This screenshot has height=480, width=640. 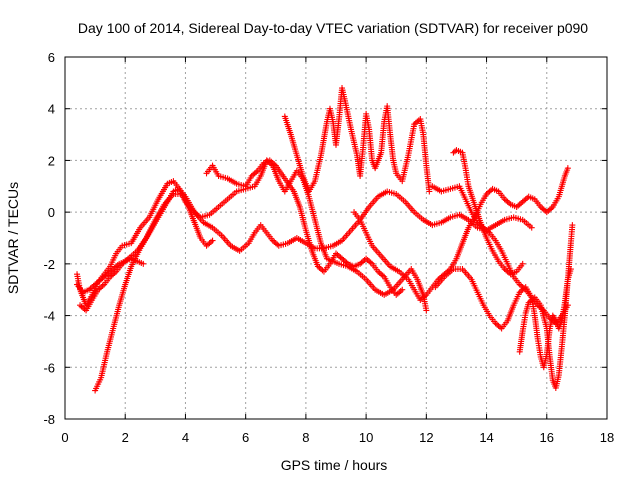 I want to click on x-tick-label: 4, so click(x=185, y=437).